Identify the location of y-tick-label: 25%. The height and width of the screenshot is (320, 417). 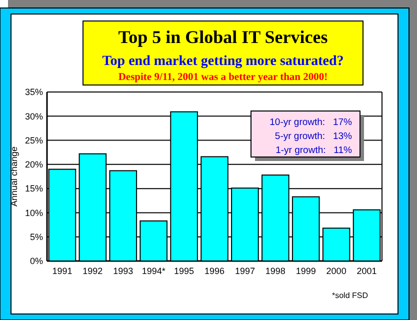
(33, 140).